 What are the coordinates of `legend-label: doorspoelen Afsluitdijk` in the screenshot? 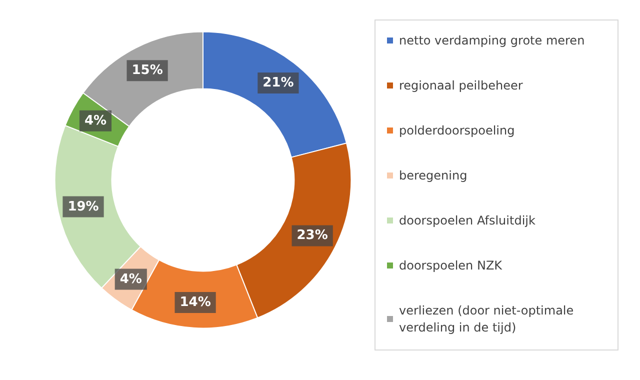 It's located at (467, 221).